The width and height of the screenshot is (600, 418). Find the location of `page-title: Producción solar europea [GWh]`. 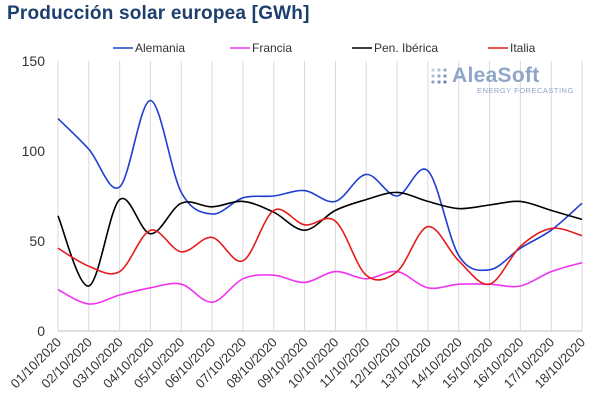

page-title: Producción solar europea [GWh] is located at coordinates (158, 13).